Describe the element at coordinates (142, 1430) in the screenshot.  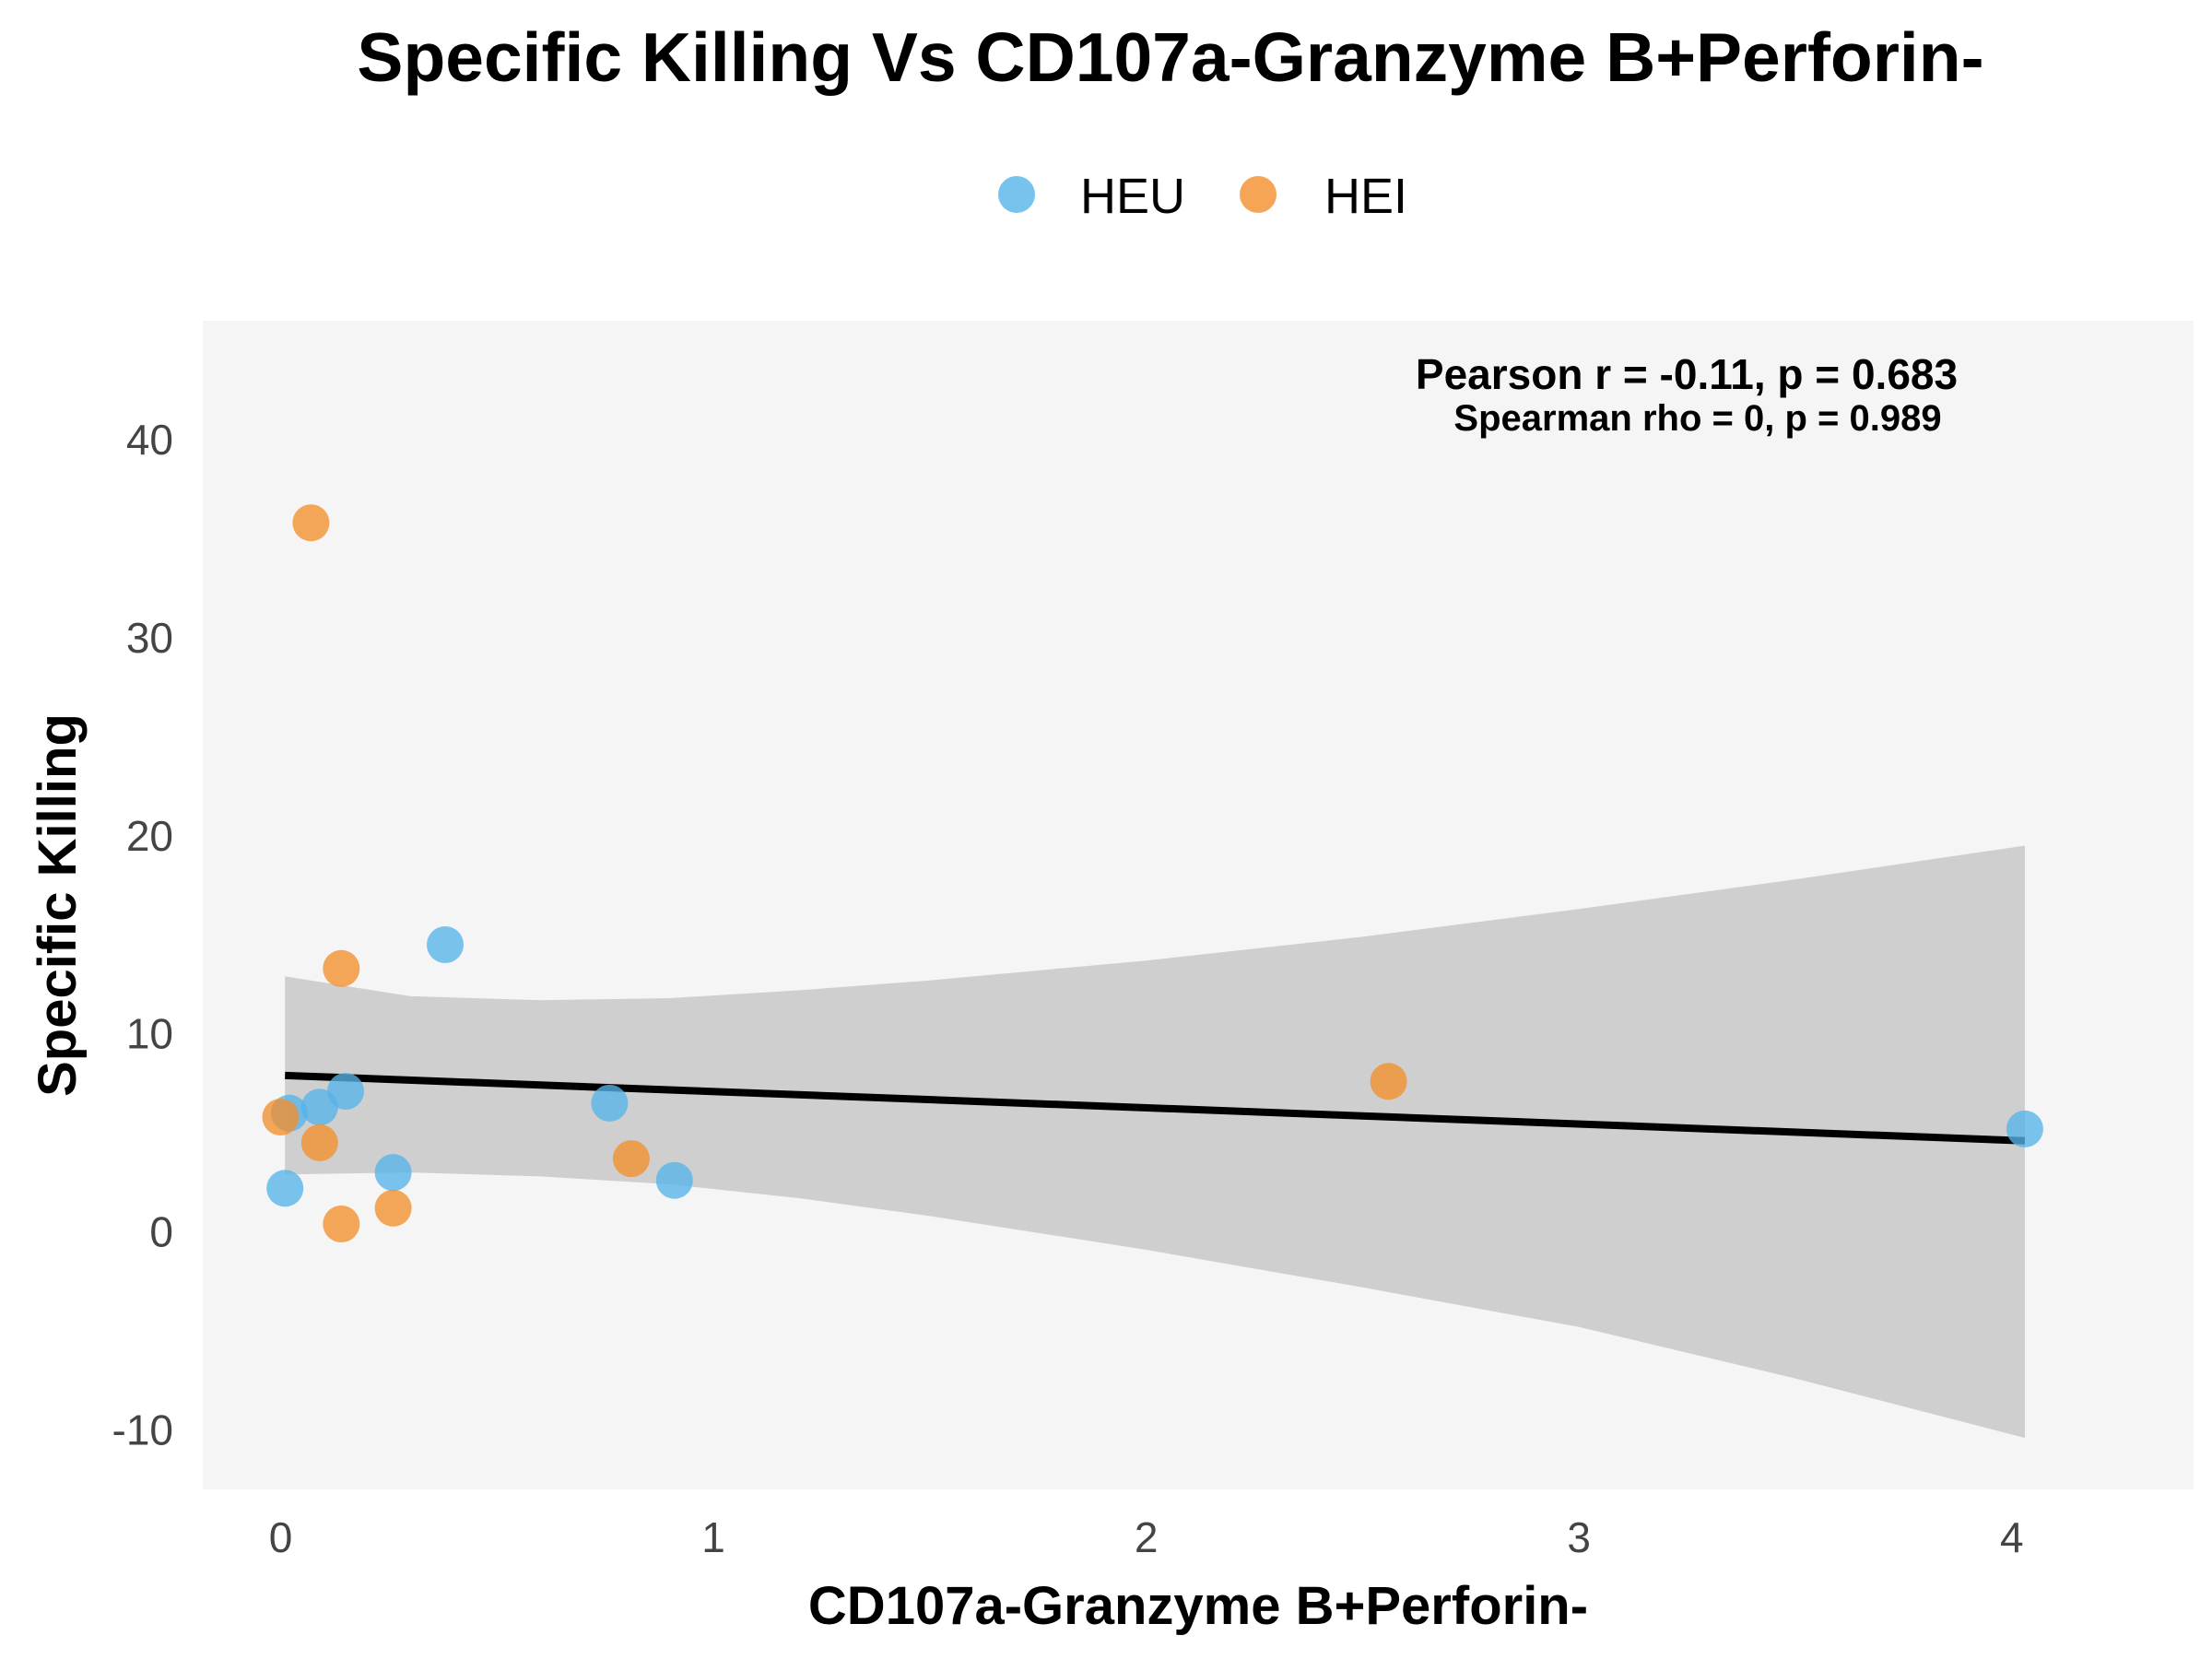
I see `y-tick-label: -10` at that location.